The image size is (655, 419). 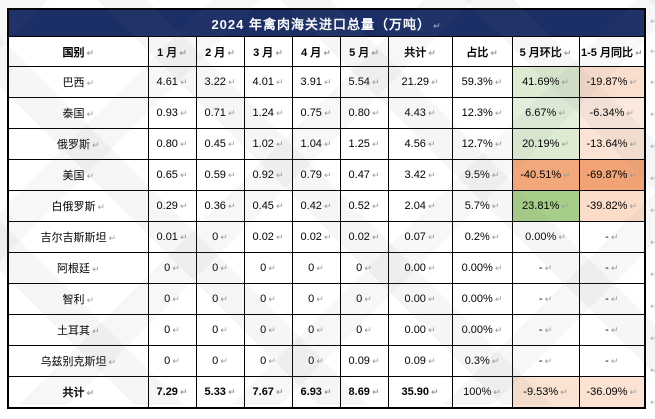 I want to click on value-cell: 0.29 ↵, so click(x=172, y=206).